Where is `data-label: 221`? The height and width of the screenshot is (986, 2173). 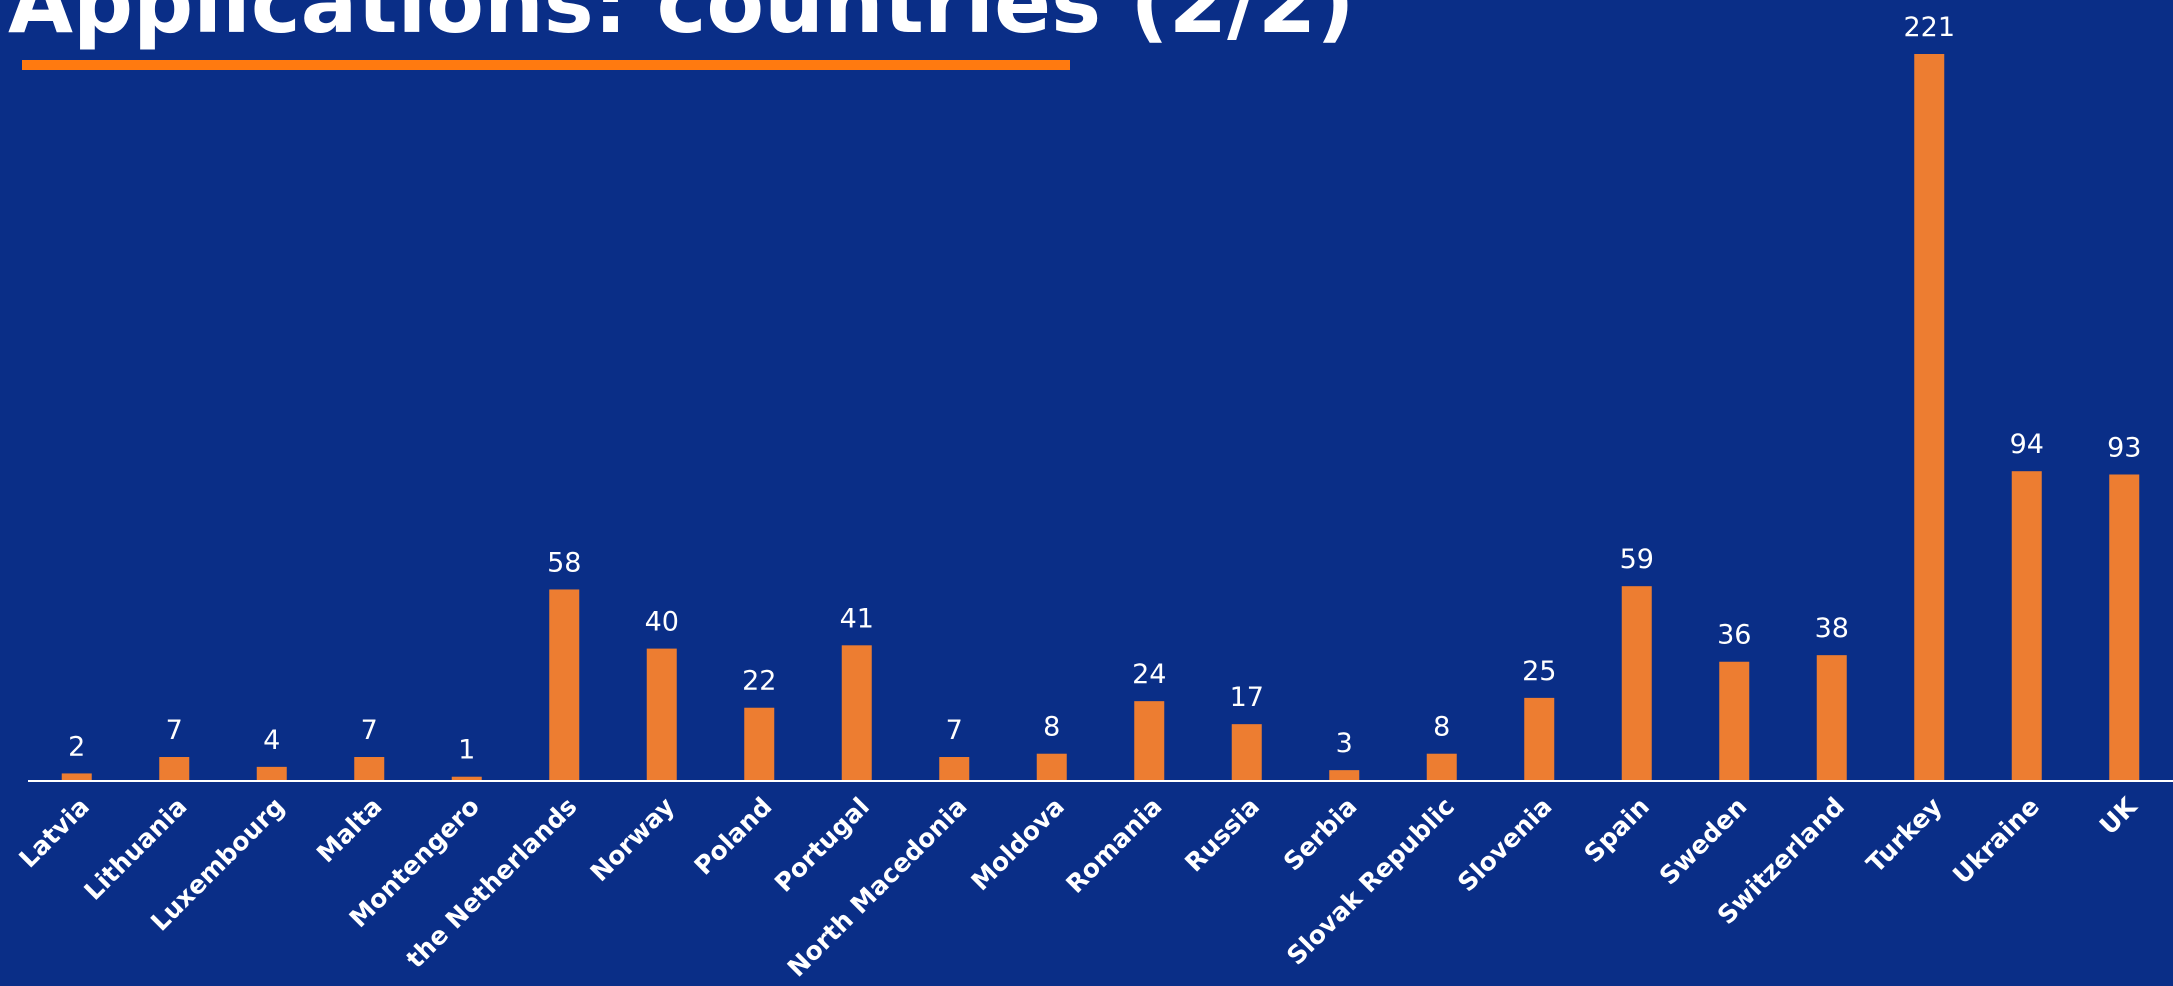 data-label: 221 is located at coordinates (1929, 27).